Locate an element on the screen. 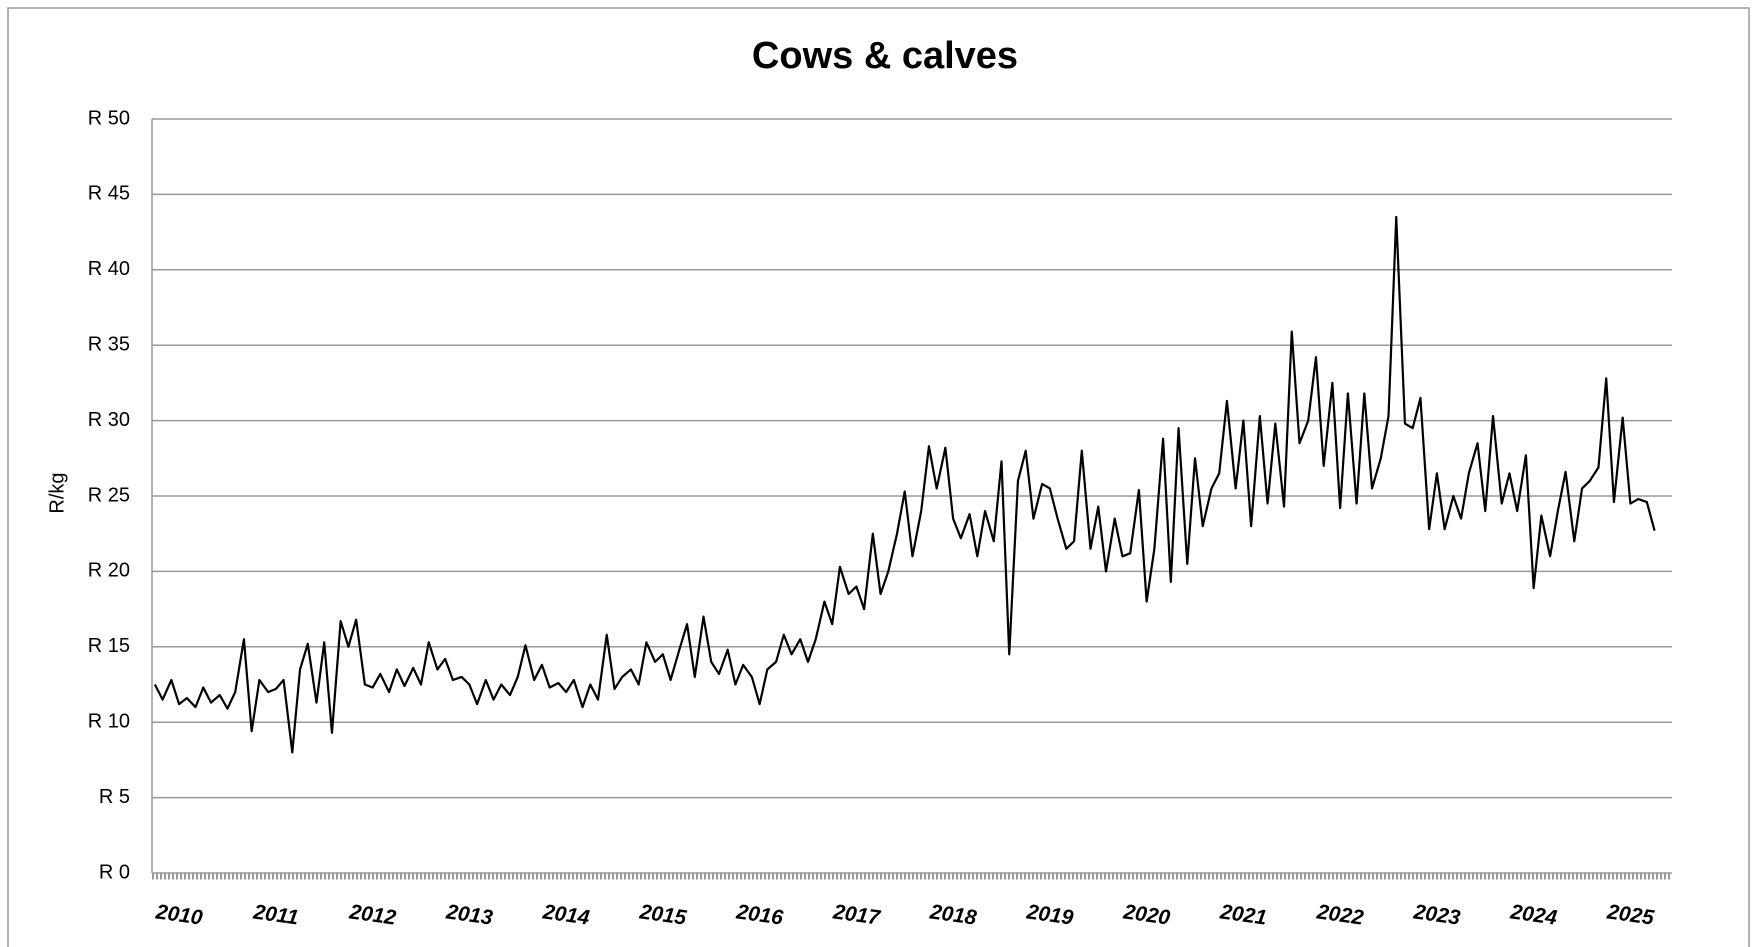 The image size is (1757, 947). y-tick-label: R 40 is located at coordinates (109, 269).